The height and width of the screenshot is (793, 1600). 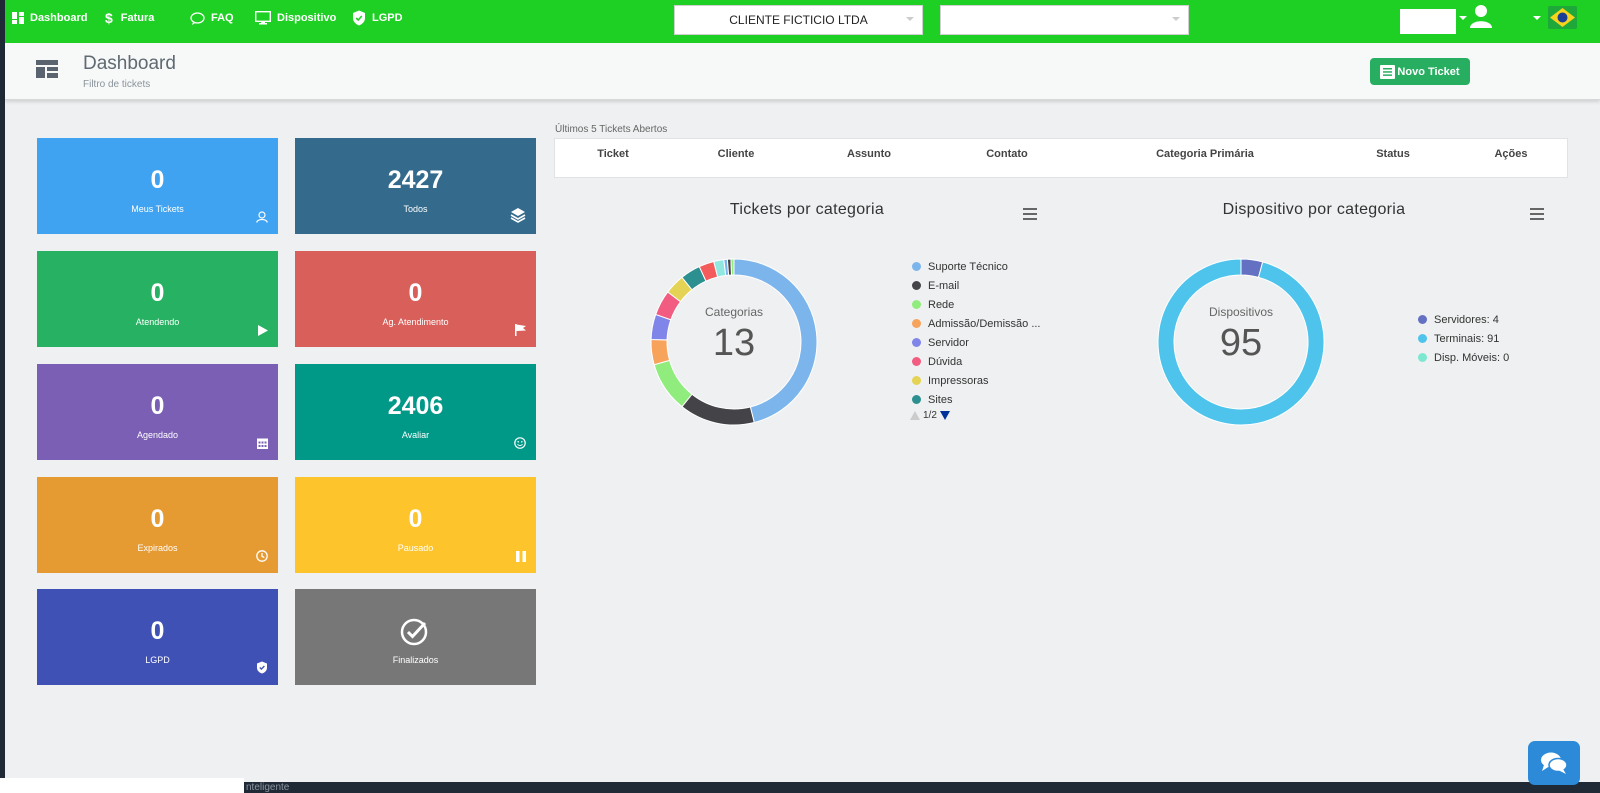 What do you see at coordinates (262, 445) in the screenshot?
I see `calendar-icon` at bounding box center [262, 445].